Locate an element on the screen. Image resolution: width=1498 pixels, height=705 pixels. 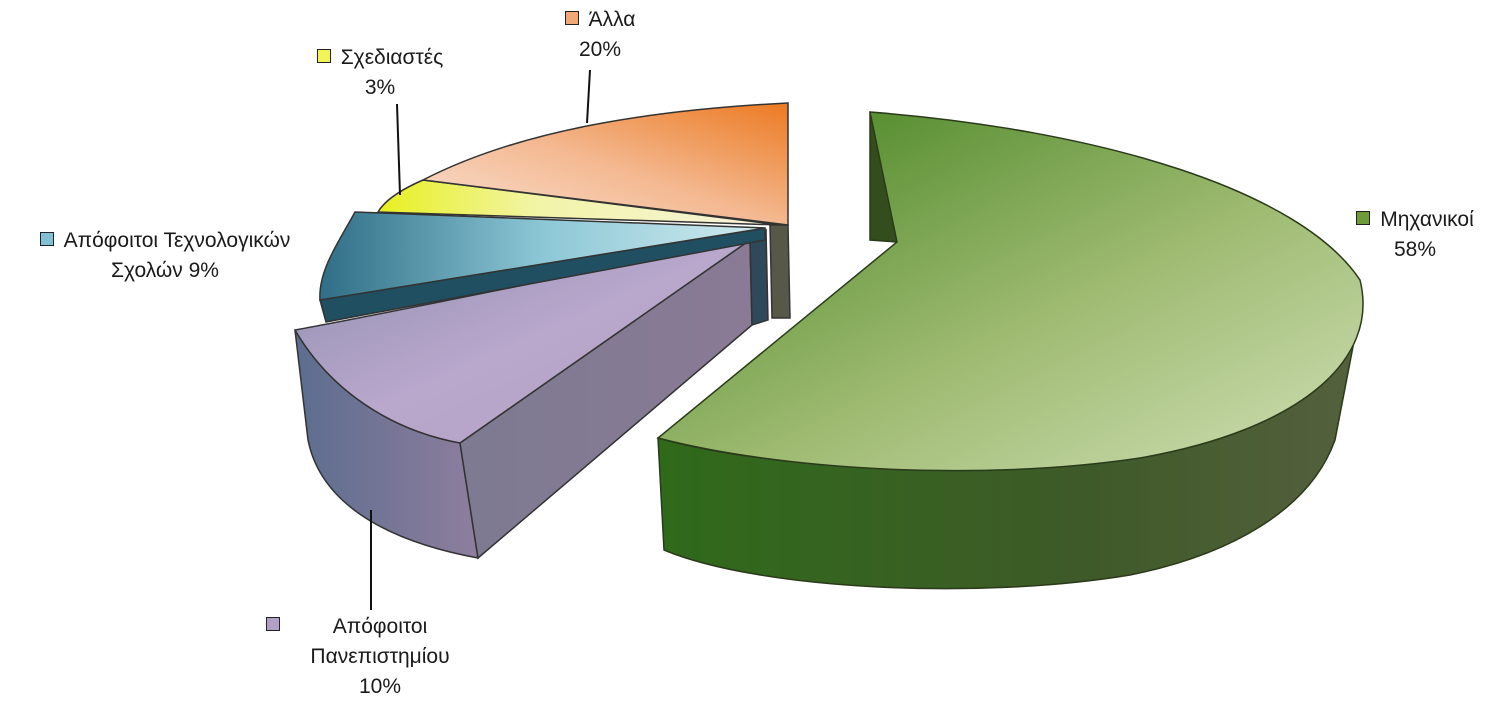
slice-uni is located at coordinates (531, 394).